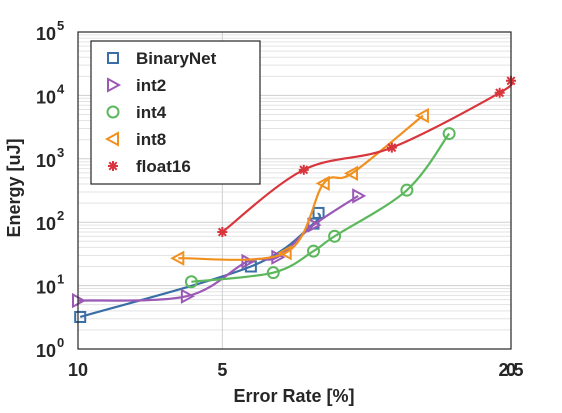  What do you see at coordinates (60, 342) in the screenshot?
I see `y-tick-exponent: 0` at bounding box center [60, 342].